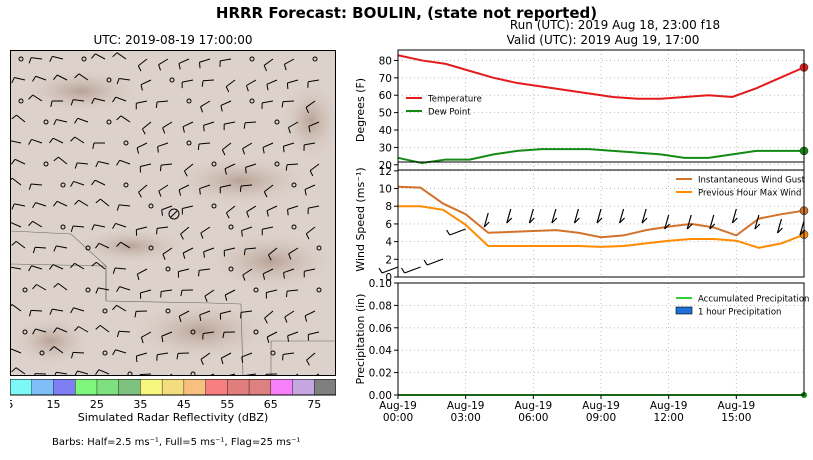 This screenshot has height=460, width=813. What do you see at coordinates (381, 351) in the screenshot?
I see `y-tick-label: 0.04` at bounding box center [381, 351].